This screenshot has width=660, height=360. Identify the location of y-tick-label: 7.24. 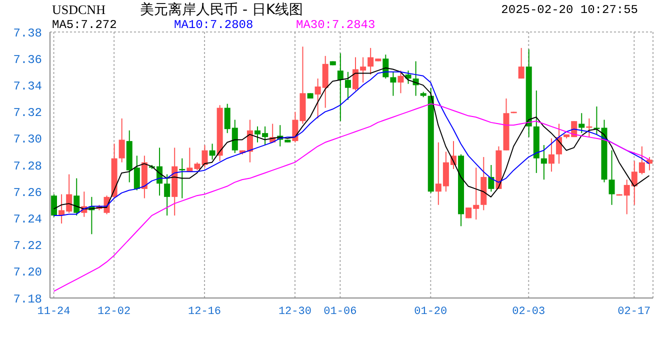
(27, 219).